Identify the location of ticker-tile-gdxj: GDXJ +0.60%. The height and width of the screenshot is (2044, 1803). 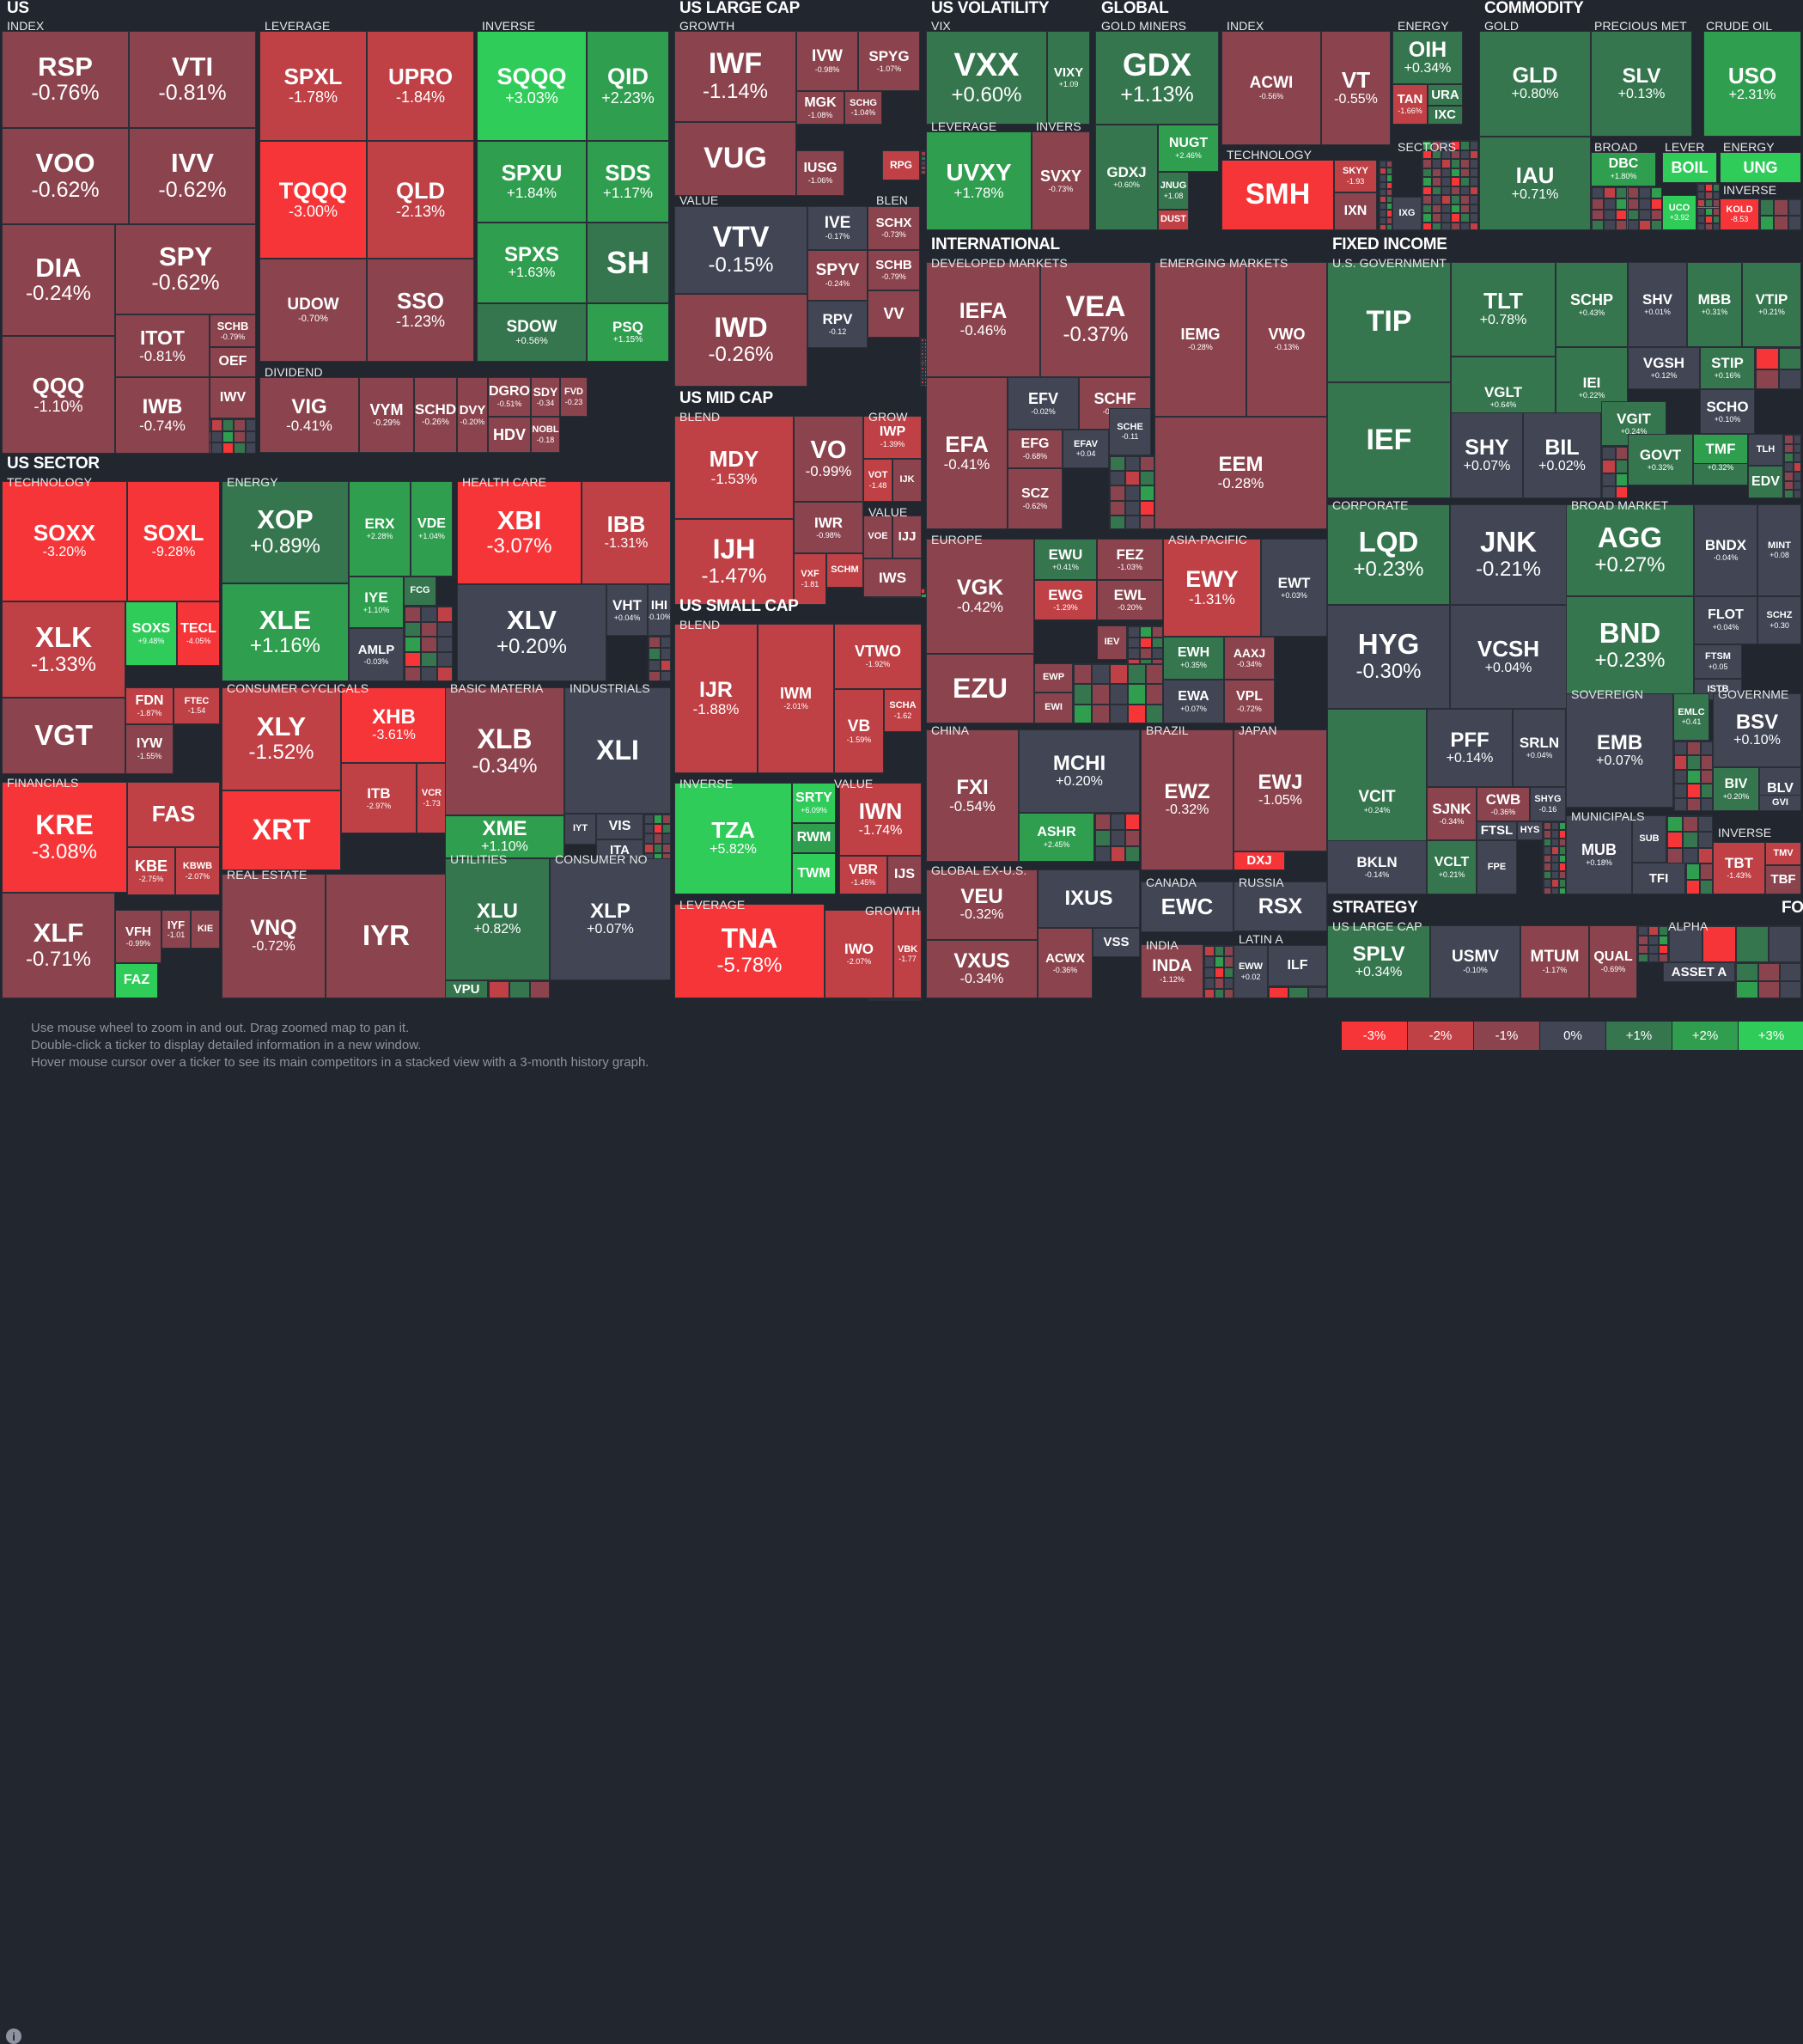
(1126, 177).